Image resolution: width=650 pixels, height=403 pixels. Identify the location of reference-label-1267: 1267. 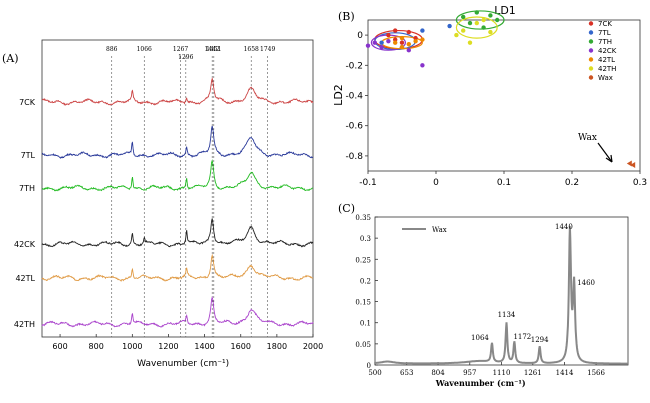
(180, 49).